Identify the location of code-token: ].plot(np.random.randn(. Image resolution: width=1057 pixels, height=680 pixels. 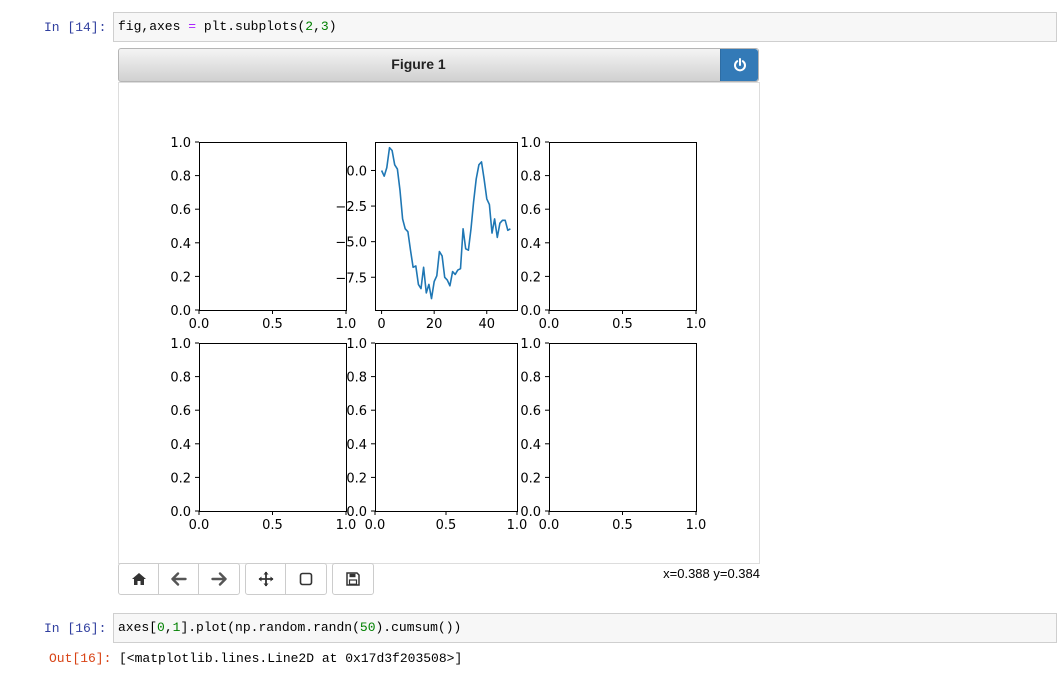
(270, 627).